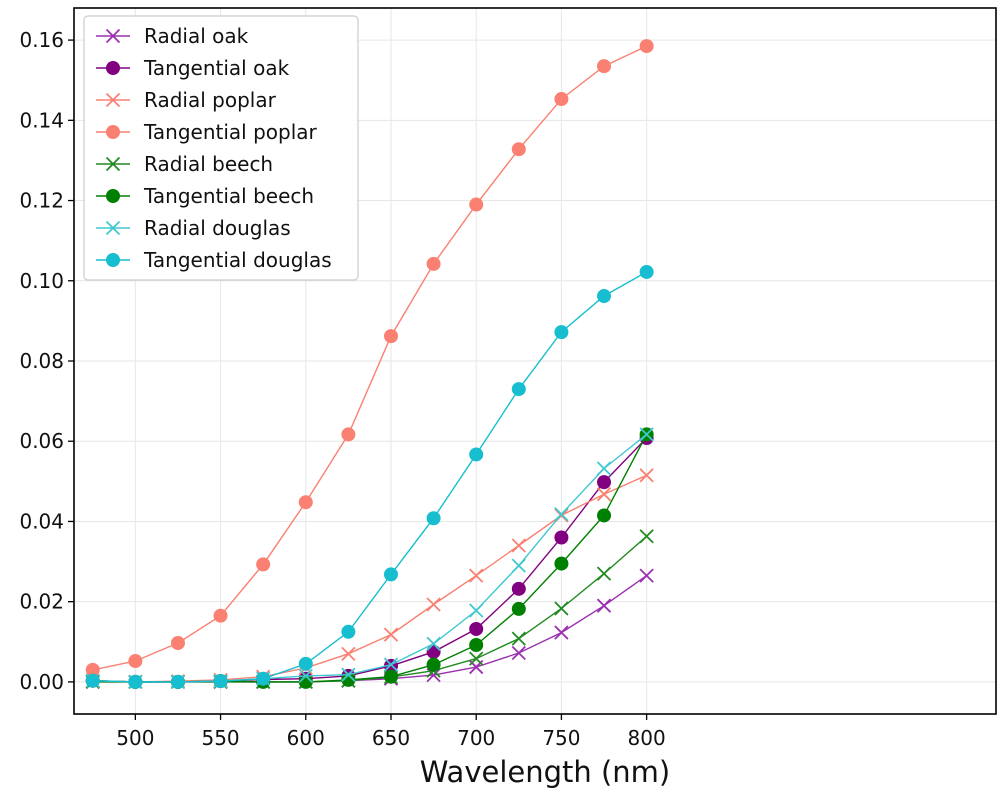  Describe the element at coordinates (545, 772) in the screenshot. I see `x-axis-title: Wavelength (nm)` at that location.